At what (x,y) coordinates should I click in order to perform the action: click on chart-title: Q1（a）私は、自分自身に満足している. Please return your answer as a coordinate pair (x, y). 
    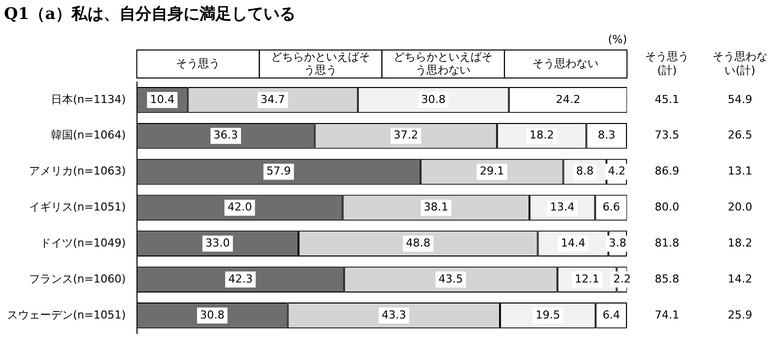
    Looking at the image, I should click on (150, 14).